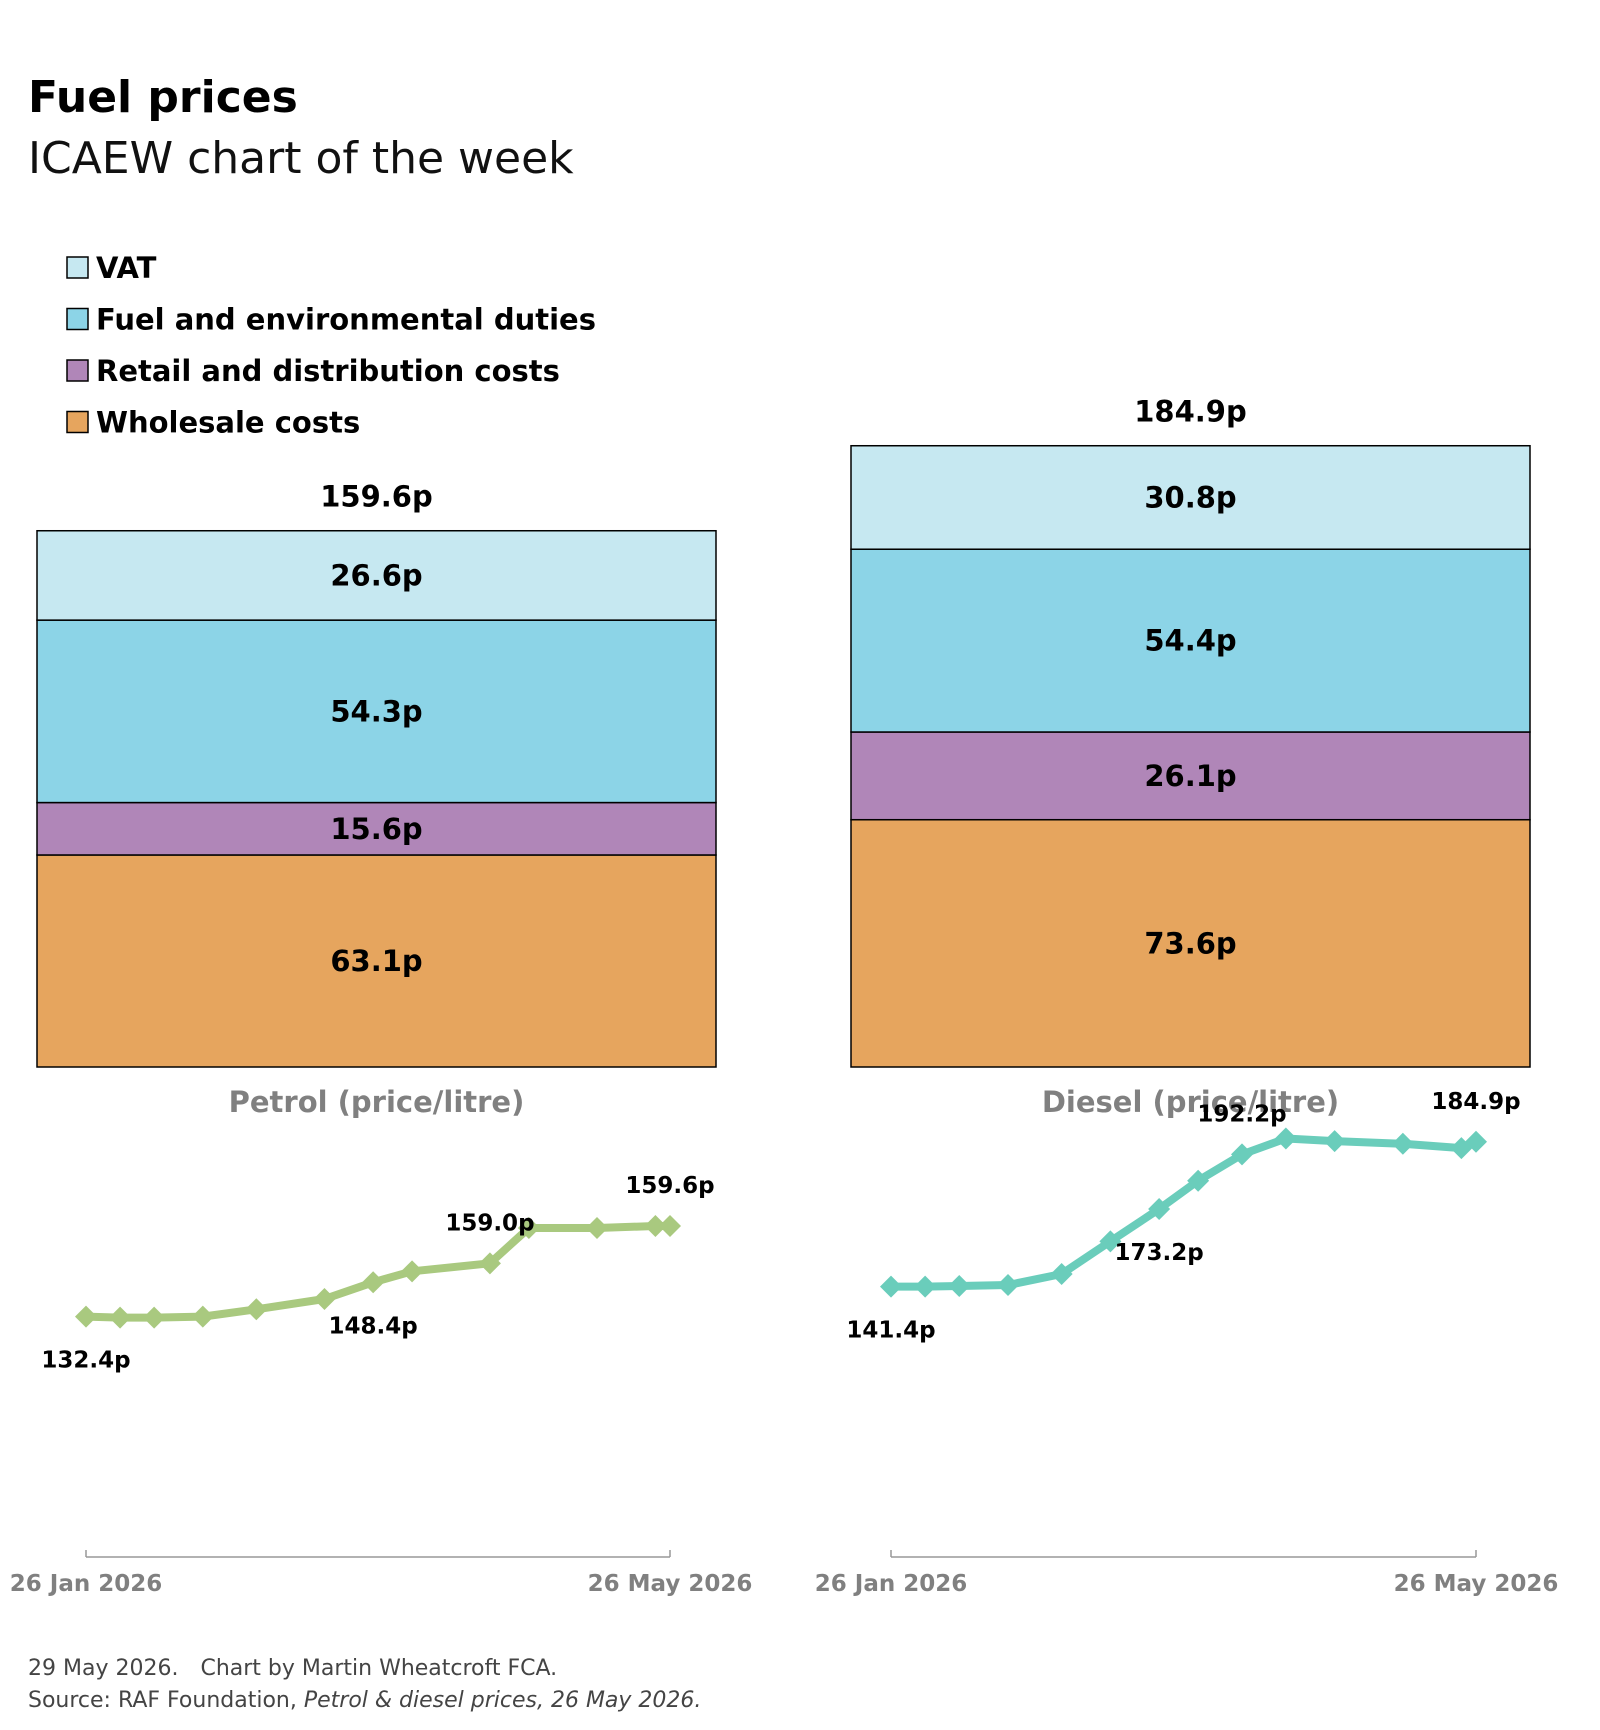 The width and height of the screenshot is (1600, 1730). Describe the element at coordinates (301, 158) in the screenshot. I see `chart-subtitle: ICAEW chart of the week` at that location.